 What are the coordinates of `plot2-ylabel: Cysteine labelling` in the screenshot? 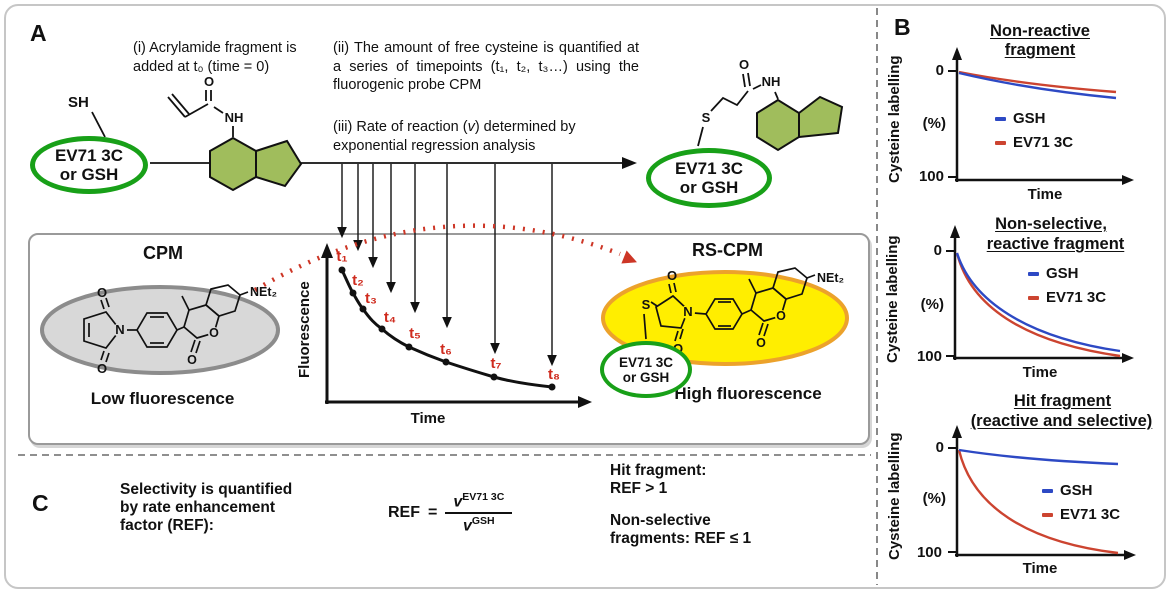 It's located at (892, 299).